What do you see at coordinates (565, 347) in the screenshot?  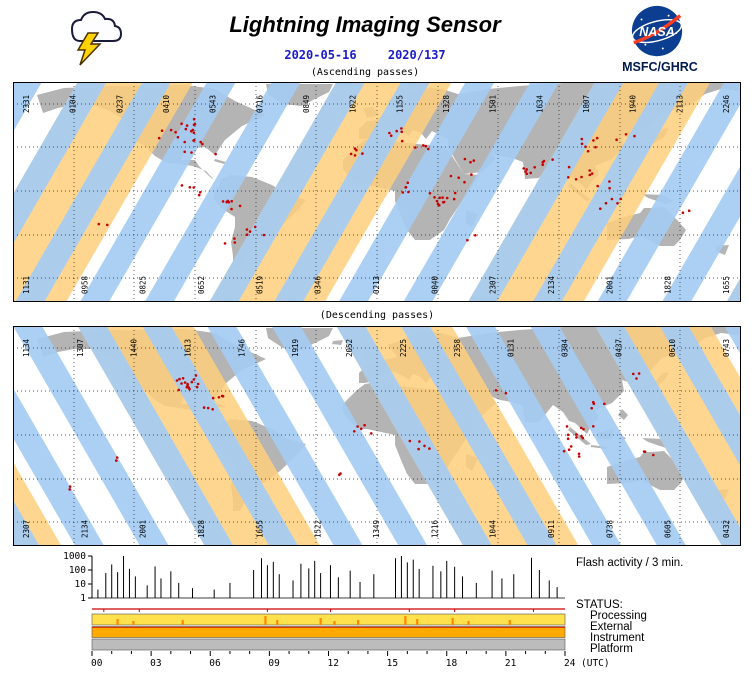 I see `orbit-time-label: 0304` at bounding box center [565, 347].